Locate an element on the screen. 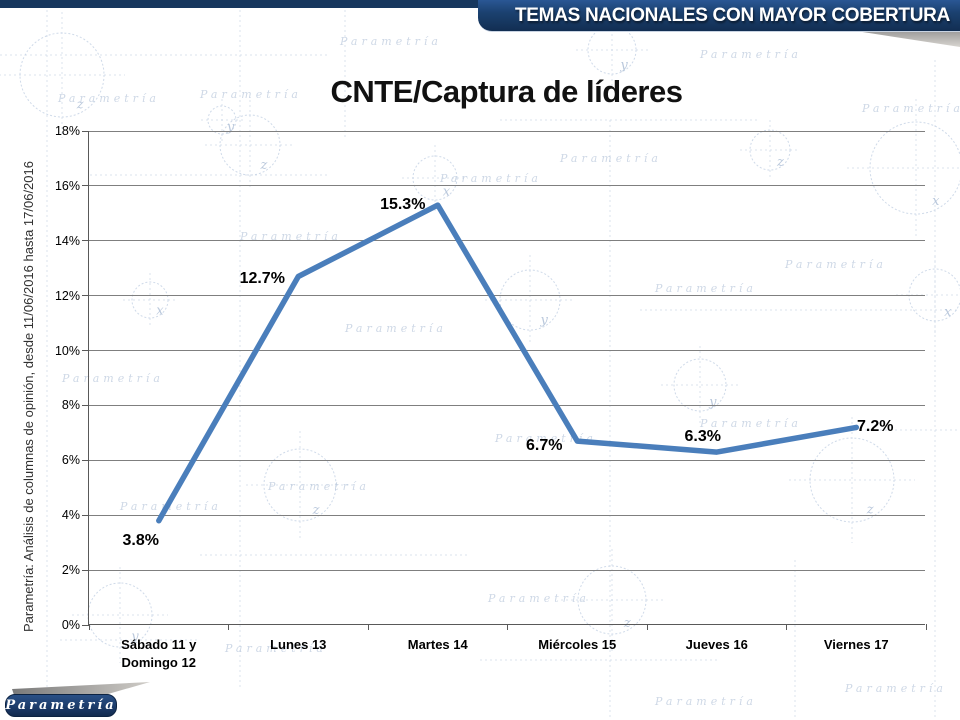  data-point-label: 7.2% is located at coordinates (875, 427).